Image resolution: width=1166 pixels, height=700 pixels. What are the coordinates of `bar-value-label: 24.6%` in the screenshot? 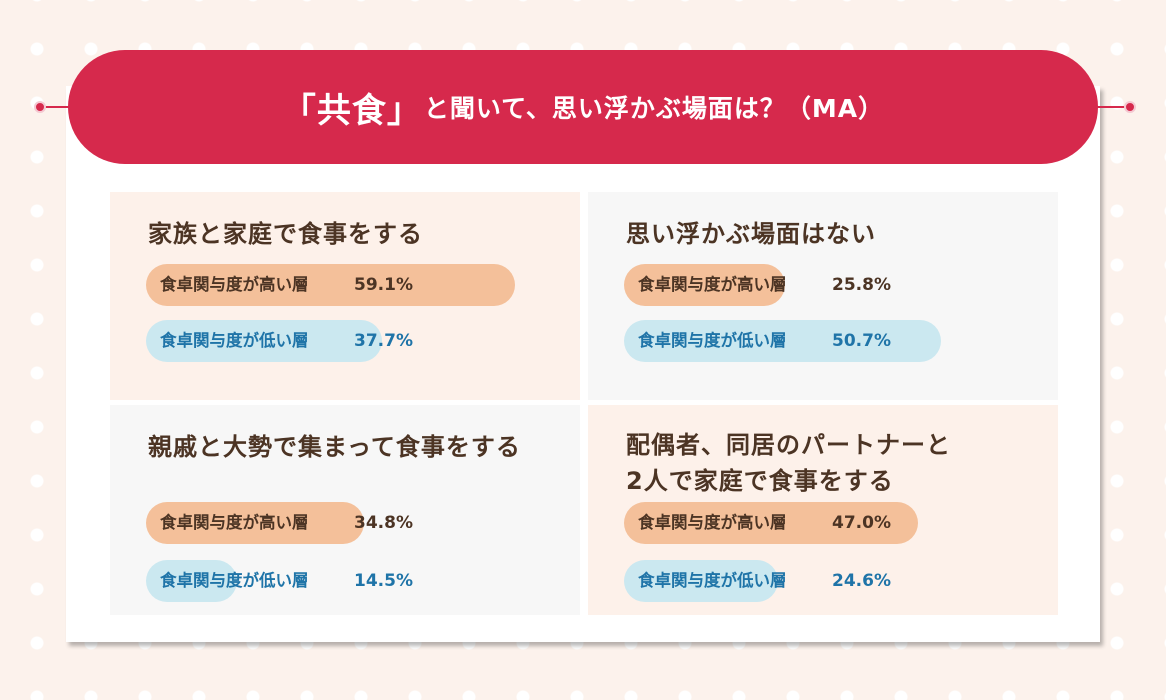 It's located at (861, 581).